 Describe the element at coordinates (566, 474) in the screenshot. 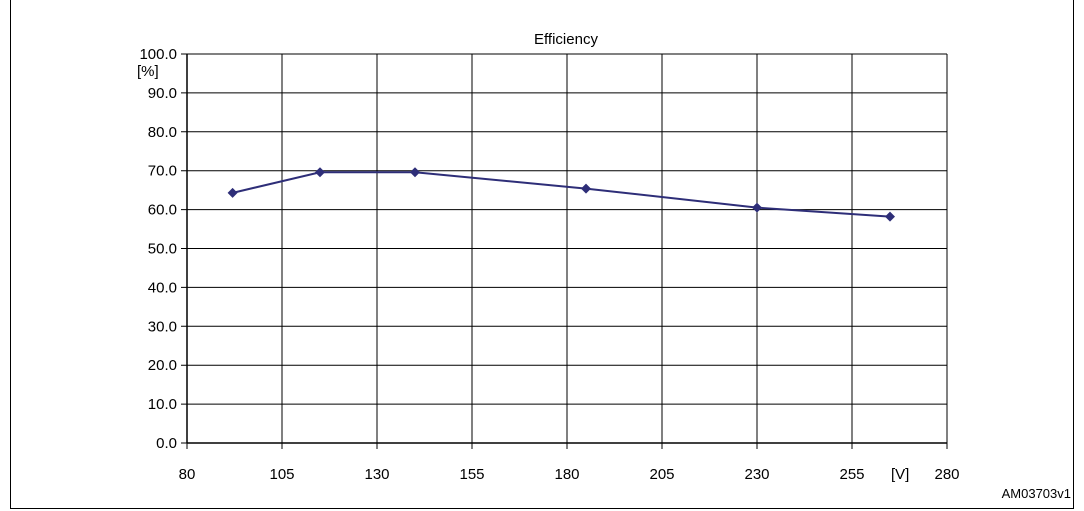

I see `x-tick-label: 180` at that location.